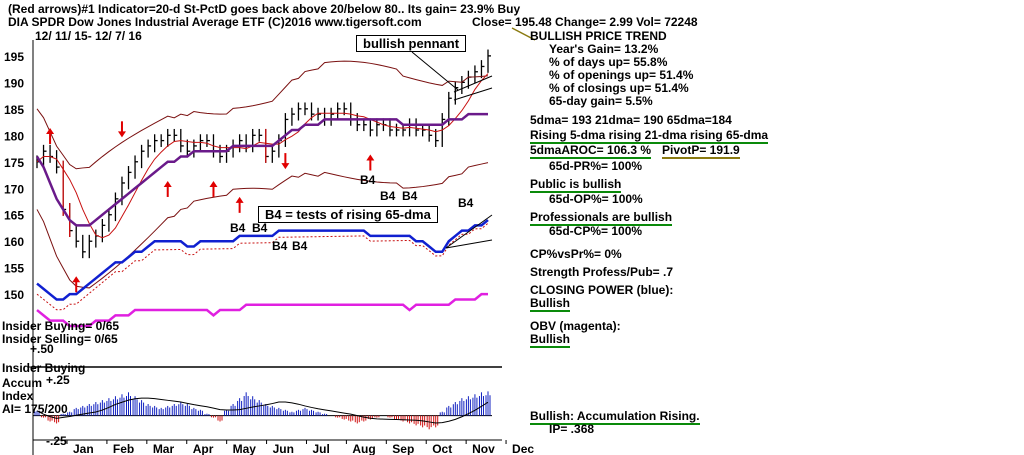 The width and height of the screenshot is (1024, 455). I want to click on accum-ma-line, so click(262, 410).